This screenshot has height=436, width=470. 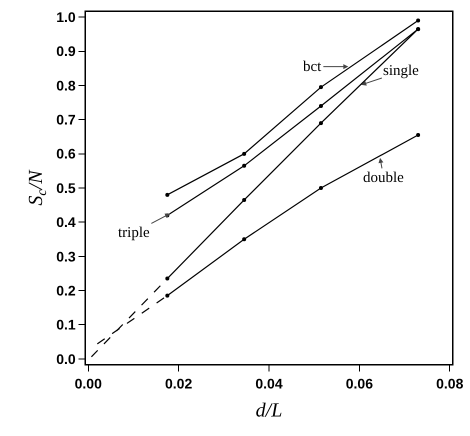 What do you see at coordinates (66, 154) in the screenshot?
I see `y-tick-label: 0.6` at bounding box center [66, 154].